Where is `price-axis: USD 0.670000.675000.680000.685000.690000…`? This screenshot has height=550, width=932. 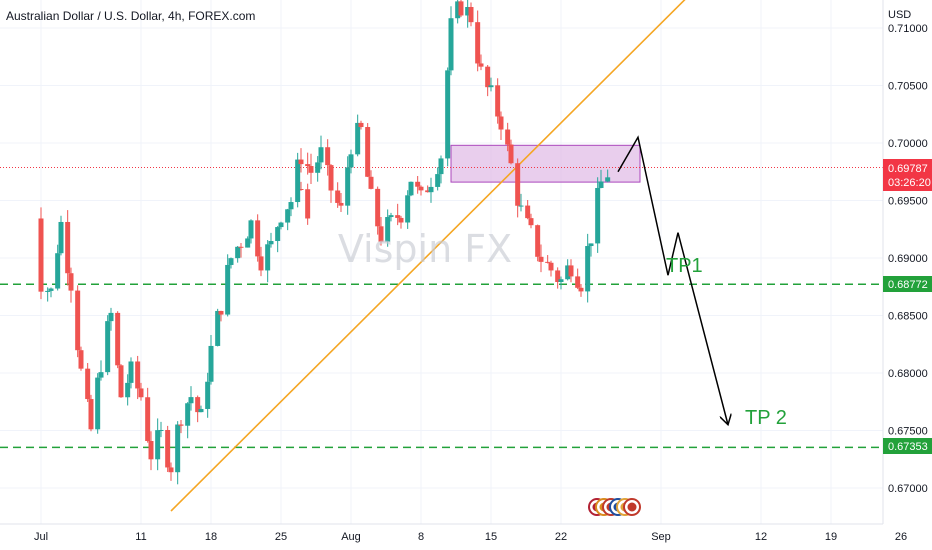
price-axis: USD 0.670000.675000.680000.685000.690000… is located at coordinates (907, 275).